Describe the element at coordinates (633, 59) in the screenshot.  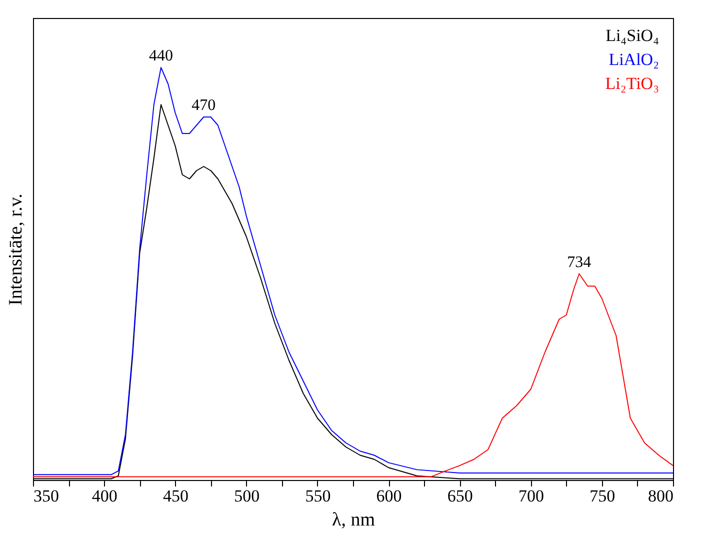
I see `text: LiAlO₂` at that location.